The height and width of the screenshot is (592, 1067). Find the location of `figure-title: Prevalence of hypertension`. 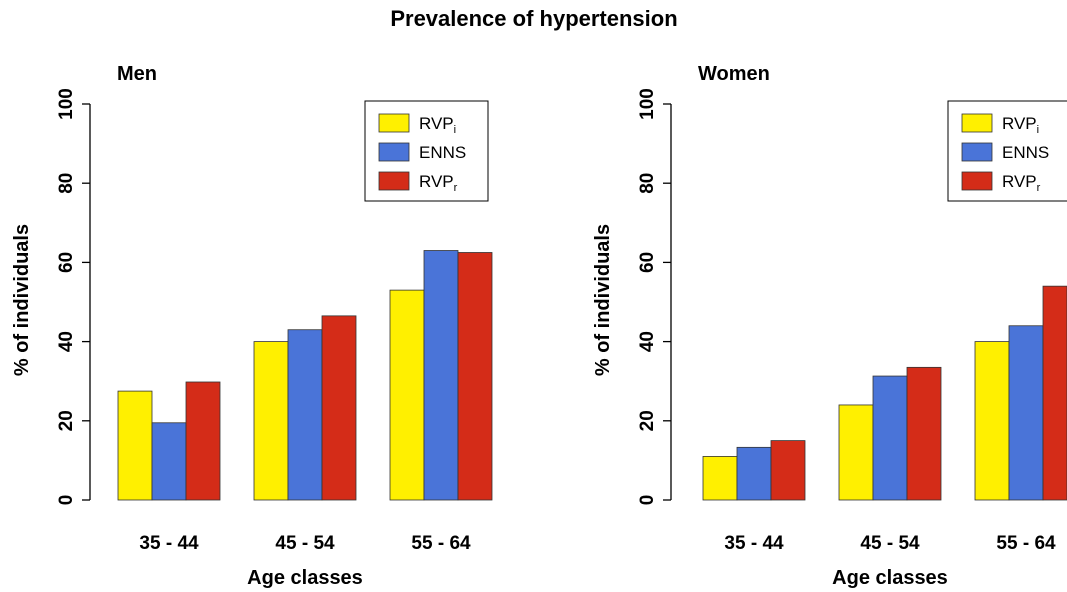

figure-title: Prevalence of hypertension is located at coordinates (533, 18).